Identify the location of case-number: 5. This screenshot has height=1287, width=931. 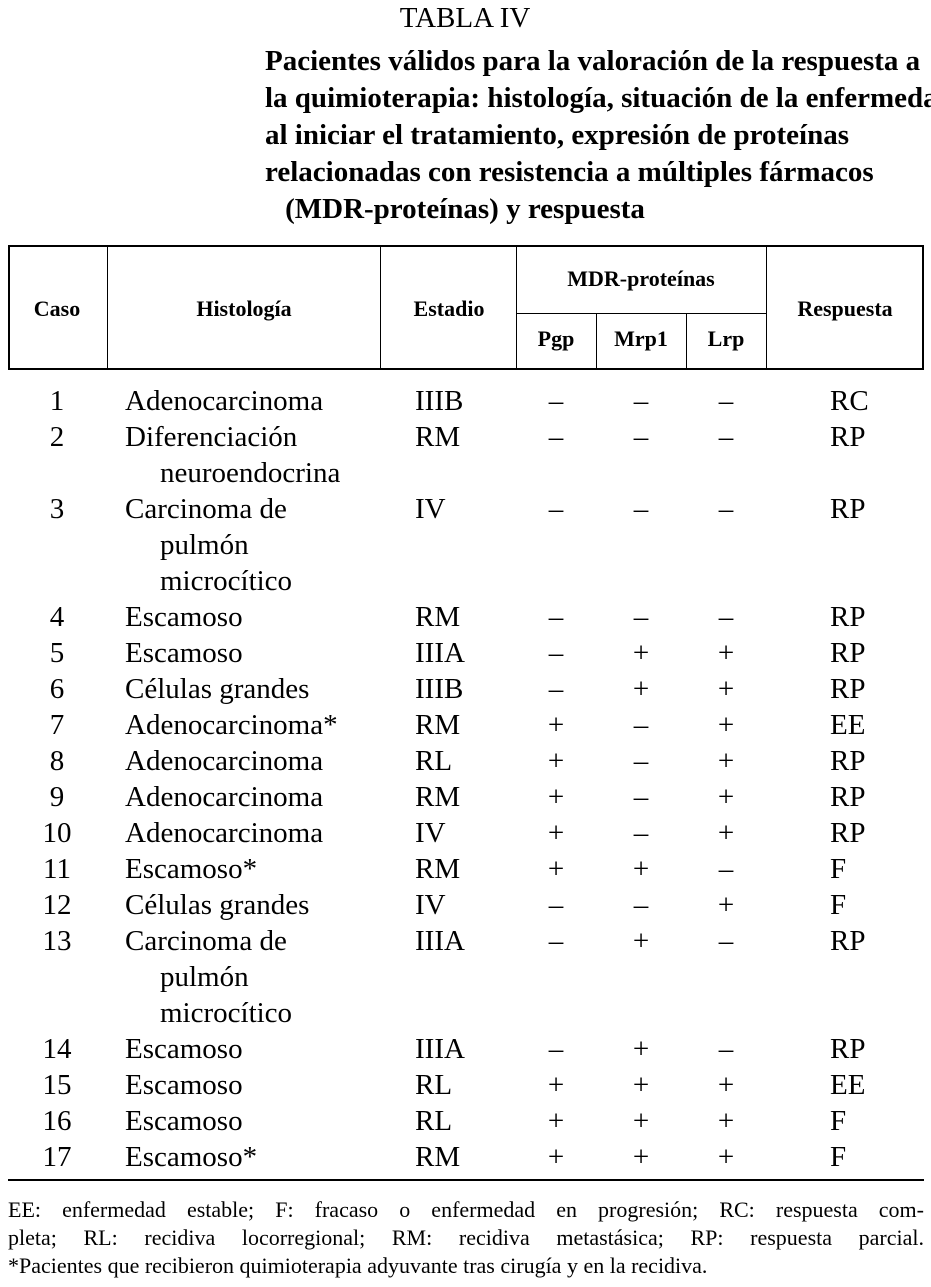
(57, 653).